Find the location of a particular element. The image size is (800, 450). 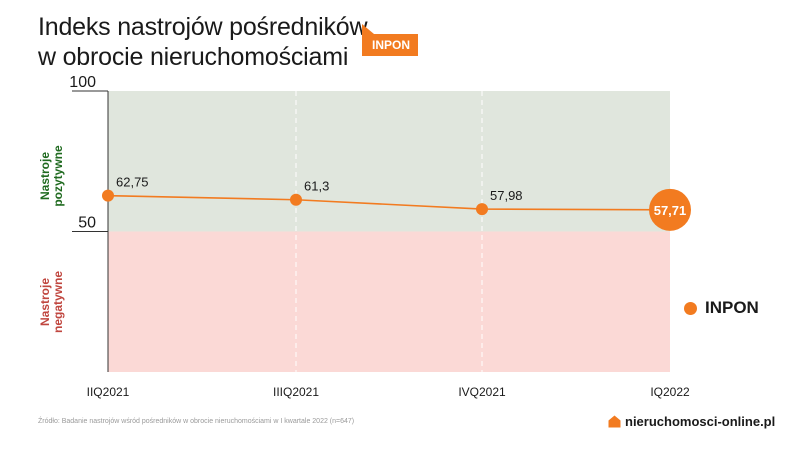

inpon-badge: INPON is located at coordinates (392, 41).